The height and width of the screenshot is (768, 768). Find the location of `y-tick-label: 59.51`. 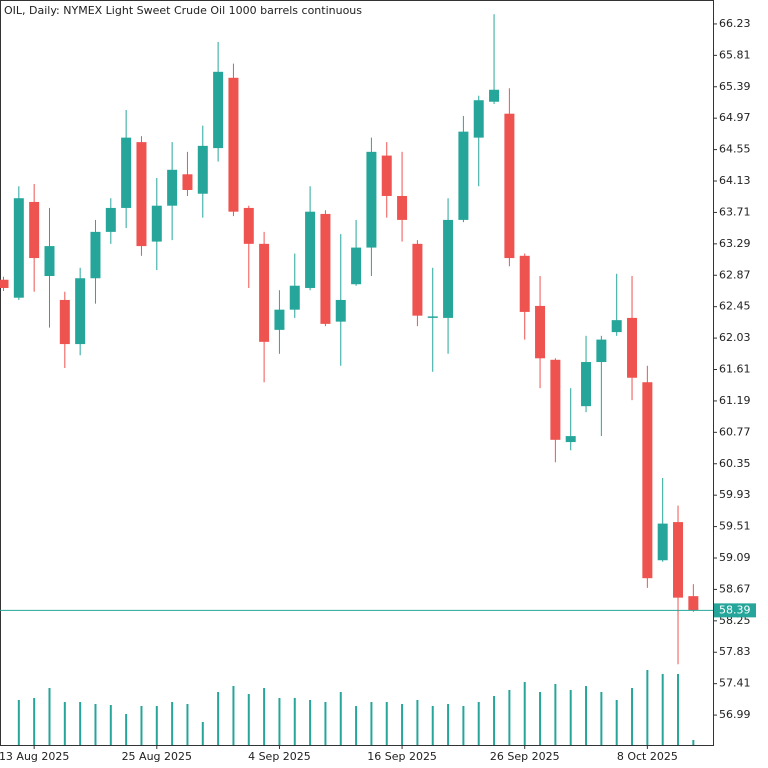

y-tick-label: 59.51 is located at coordinates (735, 526).